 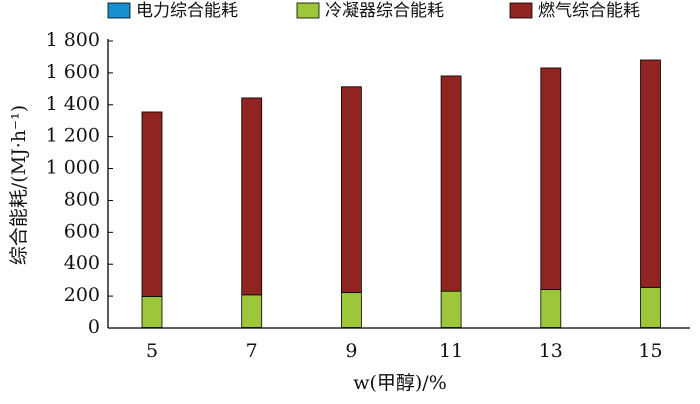 What do you see at coordinates (73, 104) in the screenshot?
I see `y-tick-label: 1 400` at bounding box center [73, 104].